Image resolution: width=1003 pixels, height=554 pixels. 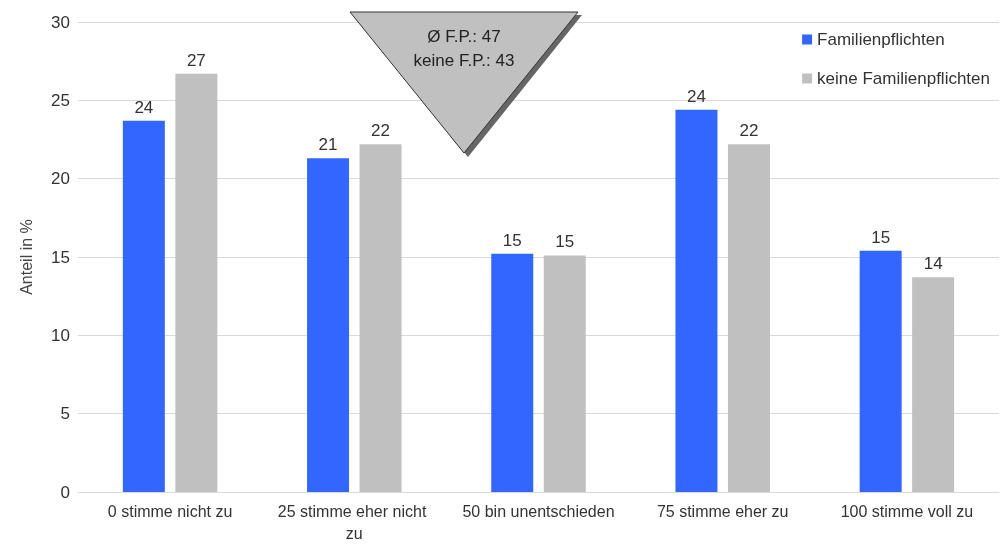 What do you see at coordinates (464, 37) in the screenshot?
I see `annotation: Ø F.P.: 47` at bounding box center [464, 37].